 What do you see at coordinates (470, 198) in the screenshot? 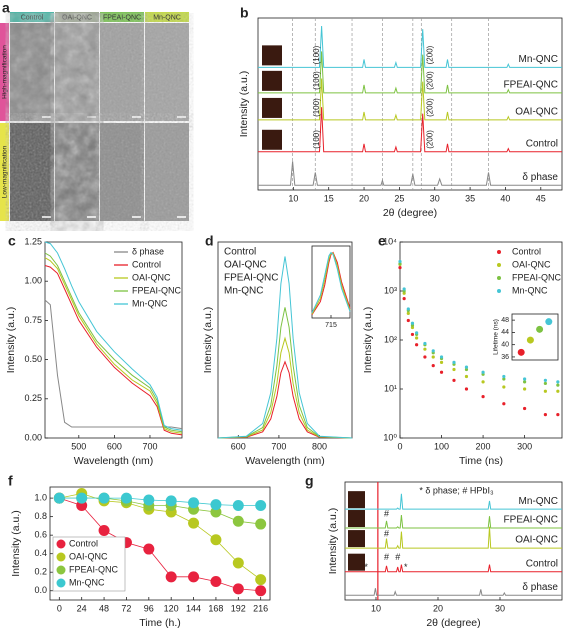
I see `x-tick-label: 35` at bounding box center [470, 198].